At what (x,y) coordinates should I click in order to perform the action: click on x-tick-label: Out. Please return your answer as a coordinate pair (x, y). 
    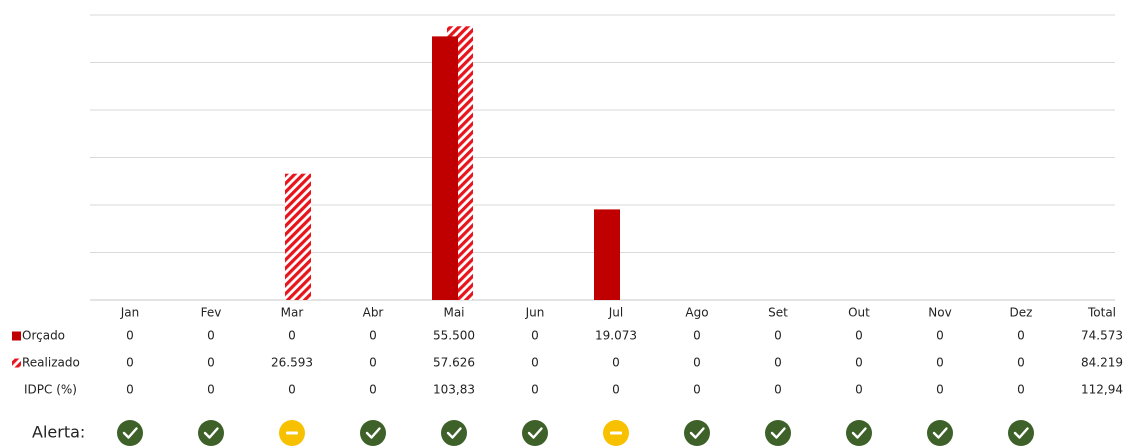
    Looking at the image, I should click on (859, 313).